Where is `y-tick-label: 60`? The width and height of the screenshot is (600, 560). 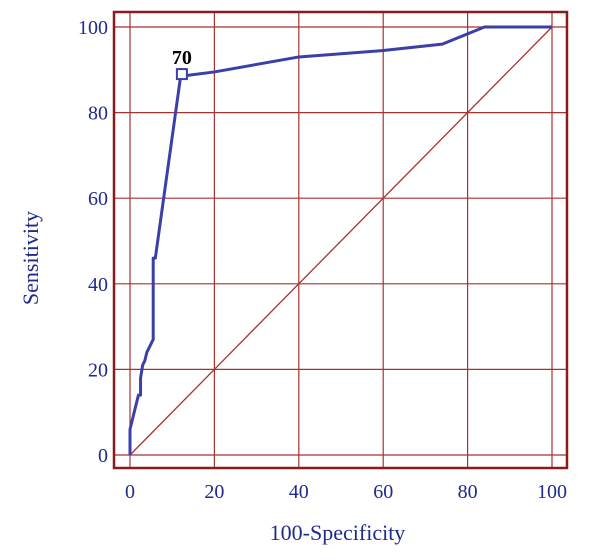 y-tick-label: 60 is located at coordinates (98, 199).